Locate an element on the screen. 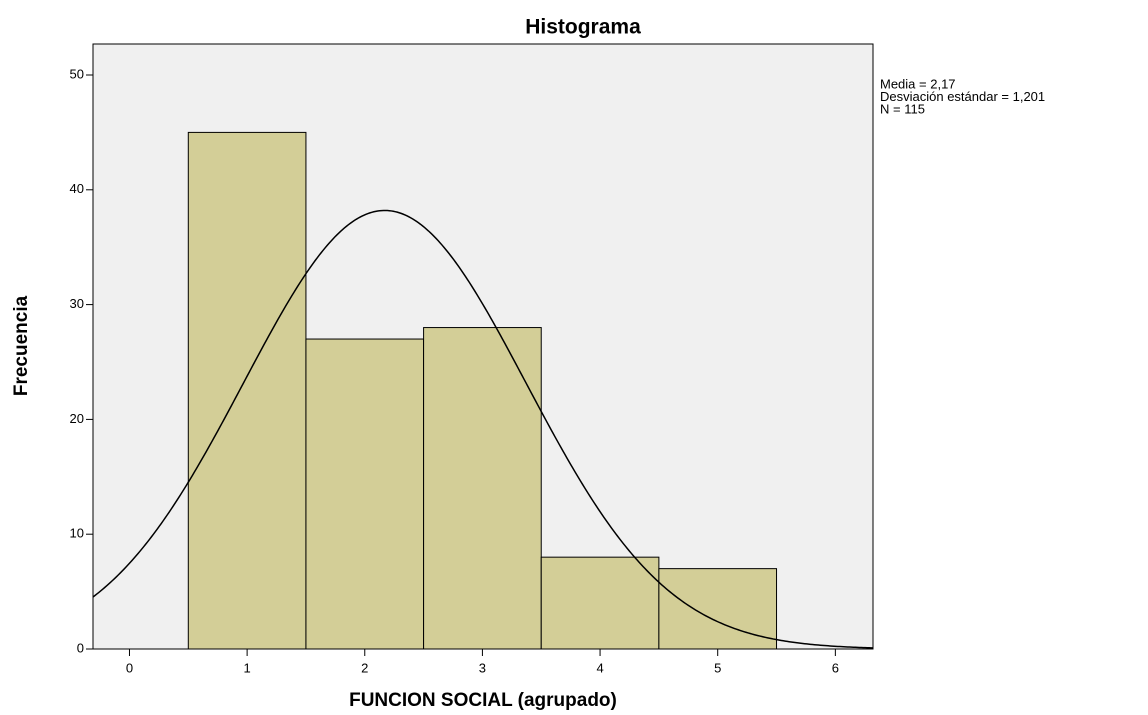 Image resolution: width=1148 pixels, height=715 pixels. y-tick-label: 20 is located at coordinates (77, 418).